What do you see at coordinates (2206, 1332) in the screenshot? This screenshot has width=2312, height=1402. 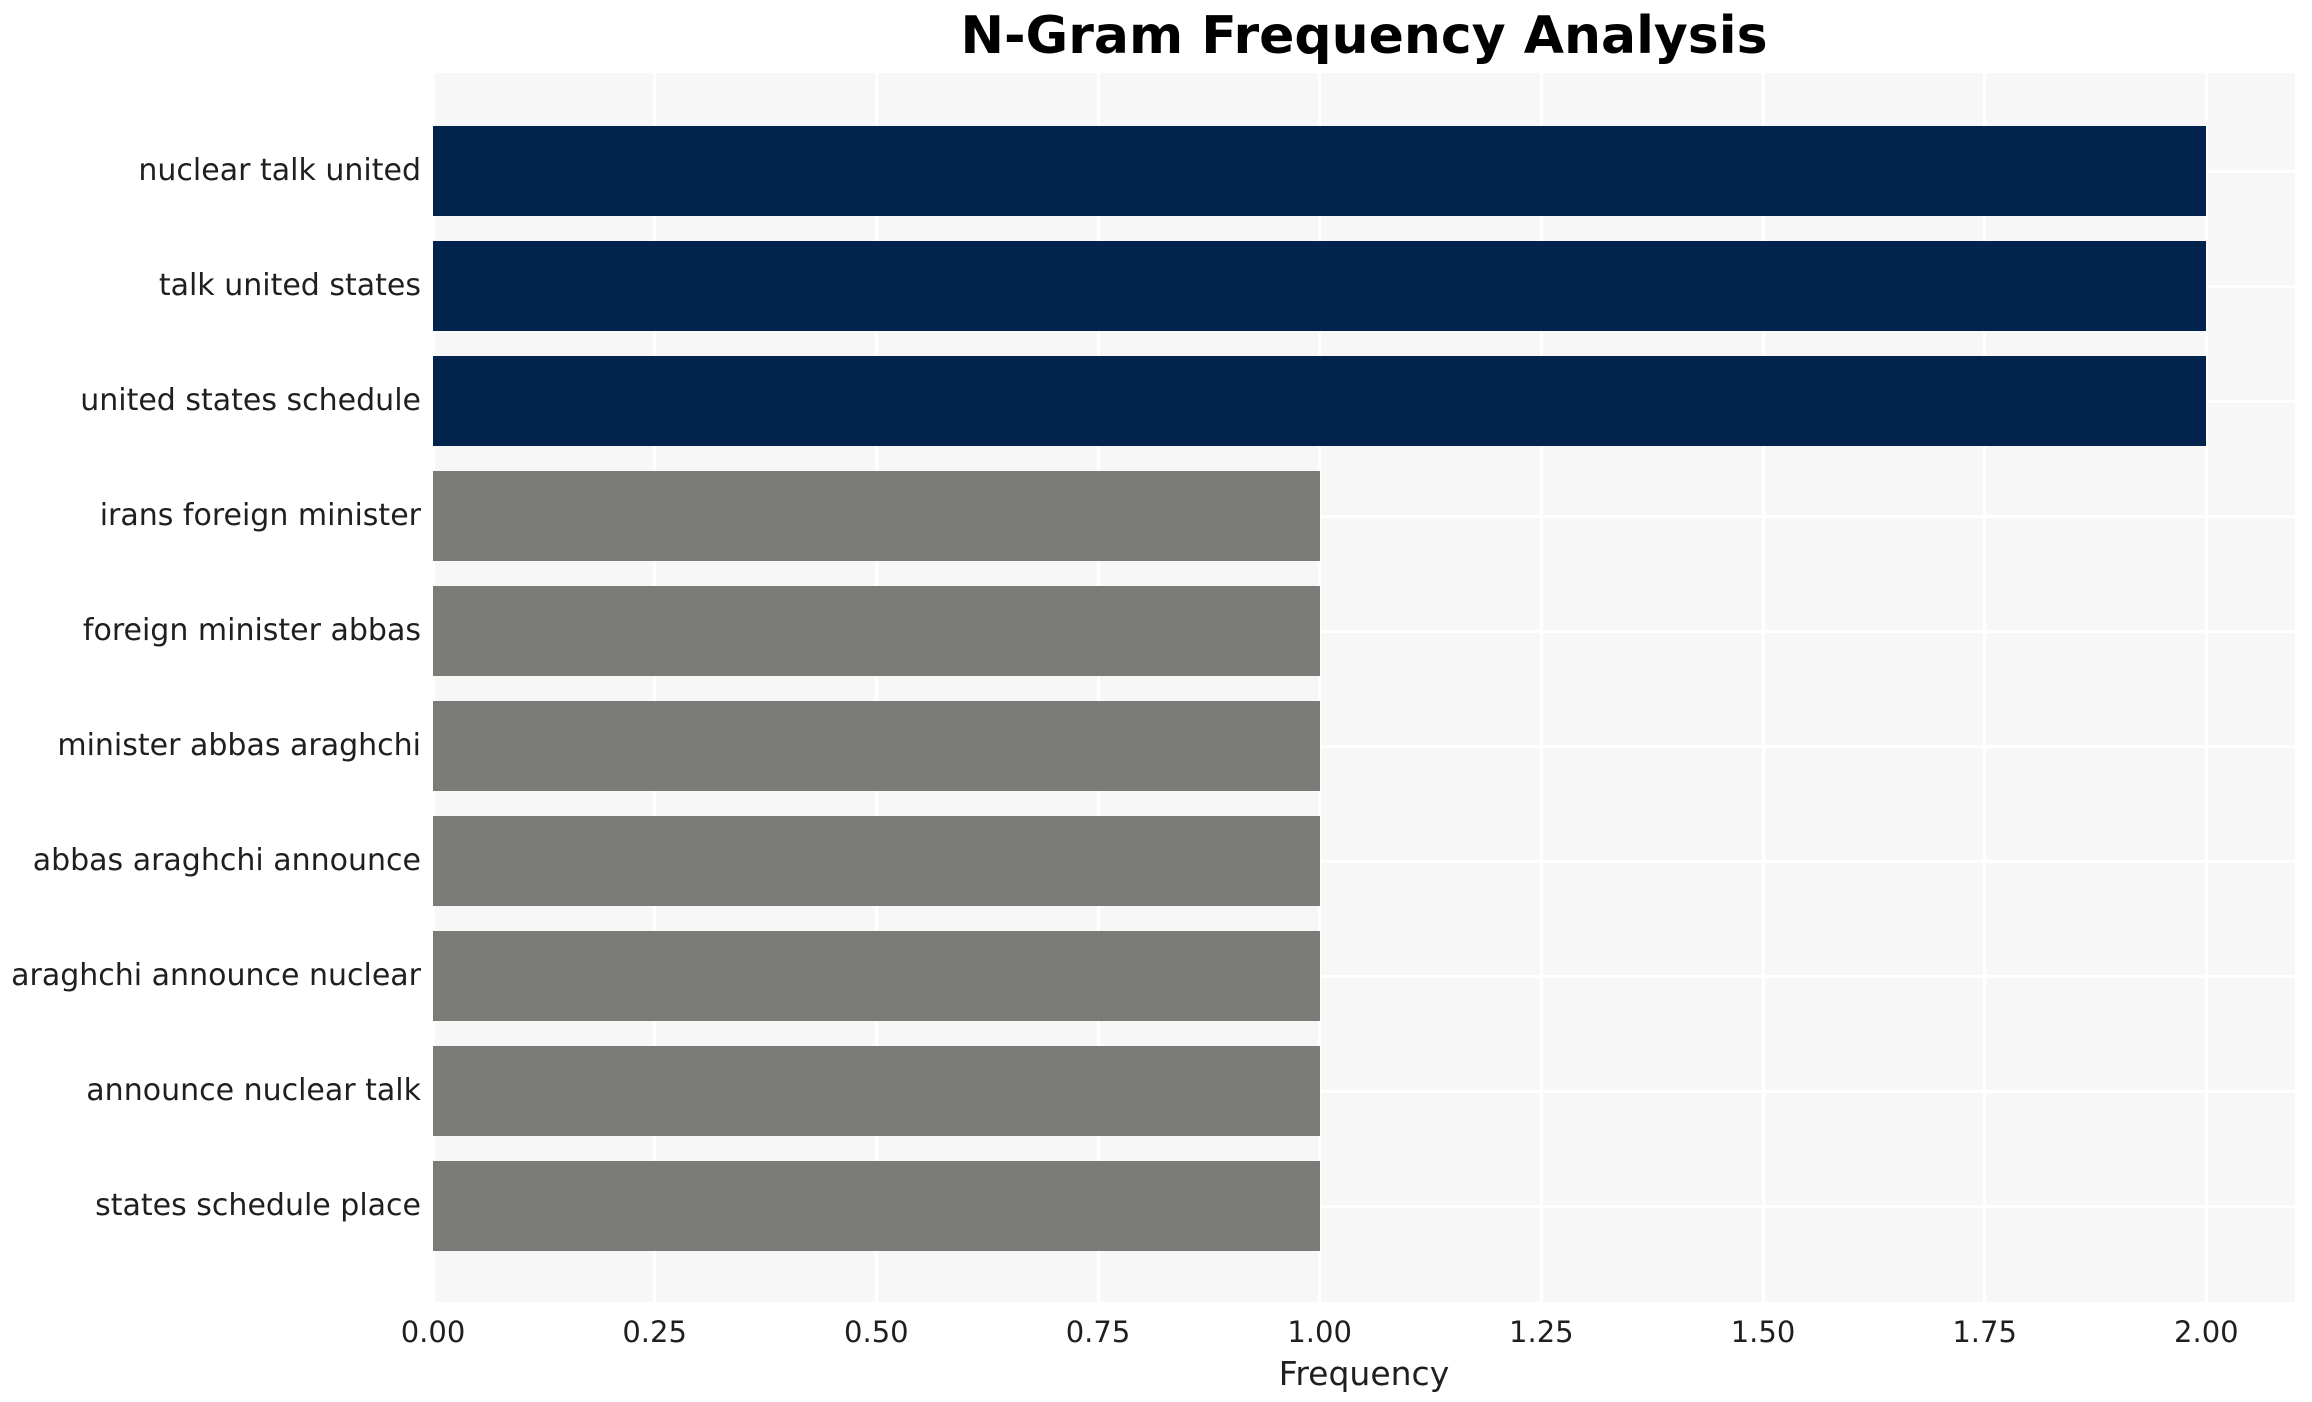 I see `x-tick-label: 2.00` at bounding box center [2206, 1332].